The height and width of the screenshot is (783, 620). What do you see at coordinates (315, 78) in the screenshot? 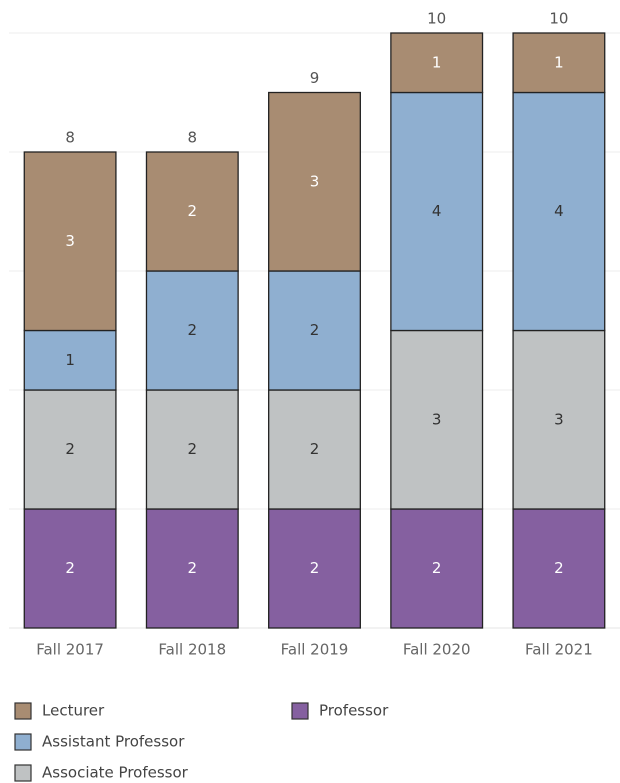
I see `total-label: 9` at bounding box center [315, 78].